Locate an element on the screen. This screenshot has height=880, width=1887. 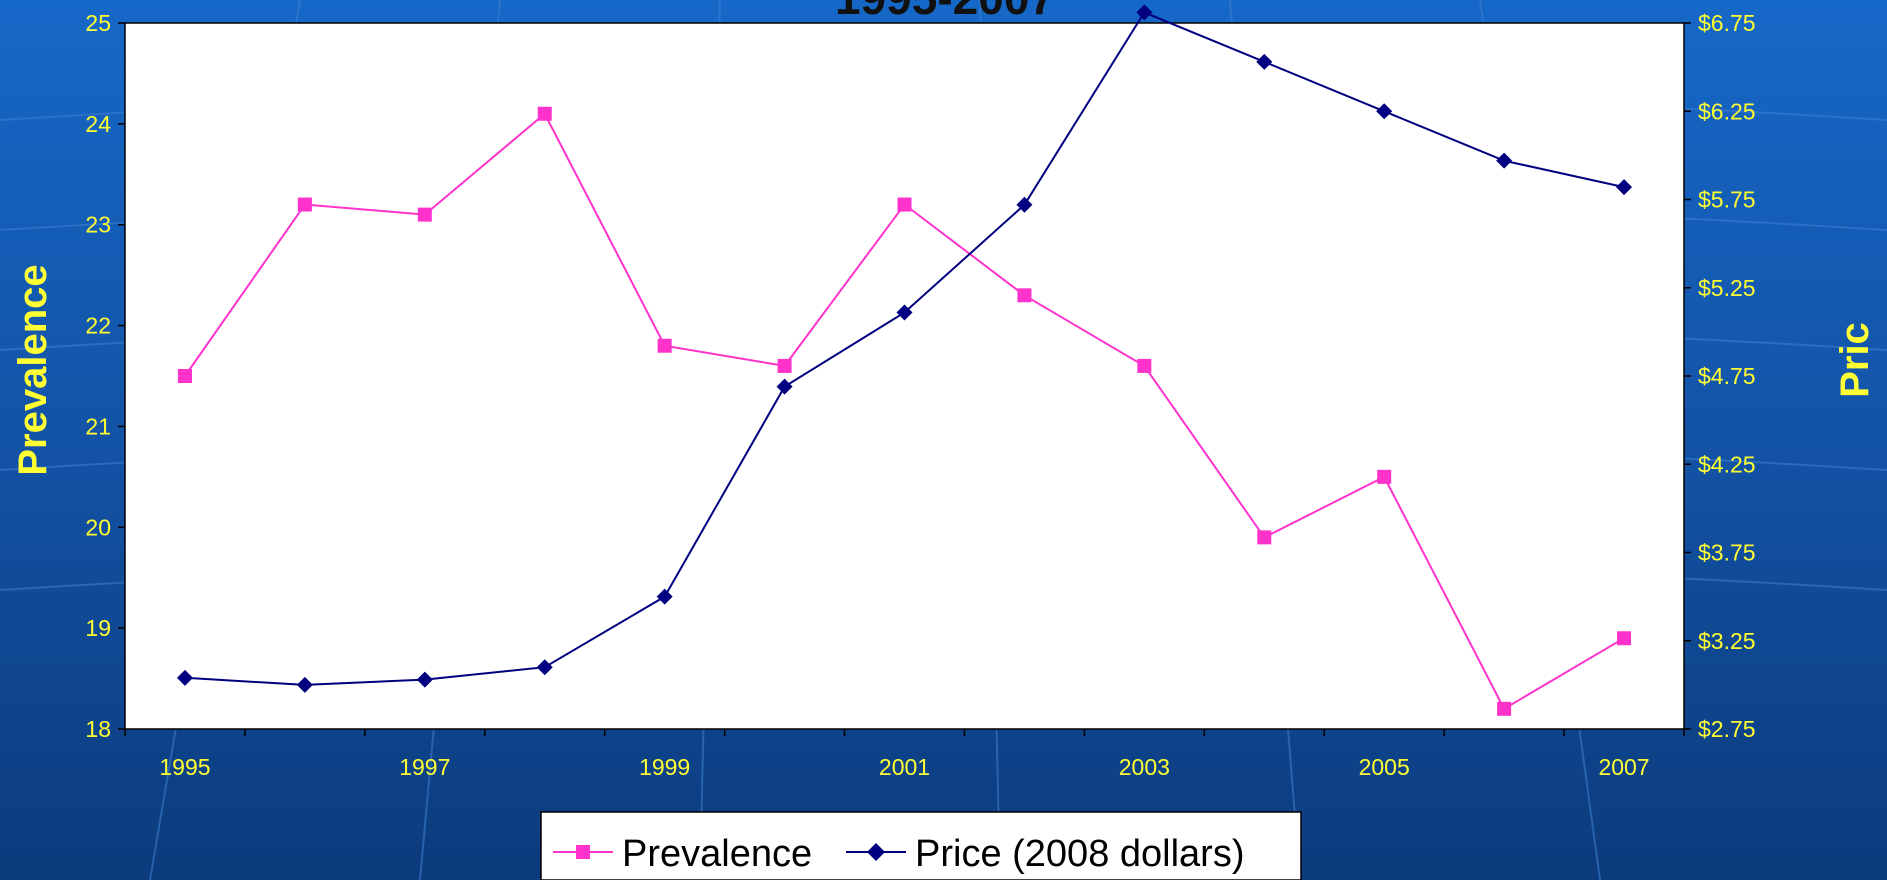
legend-prevalence-label: Prevalence is located at coordinates (717, 854).